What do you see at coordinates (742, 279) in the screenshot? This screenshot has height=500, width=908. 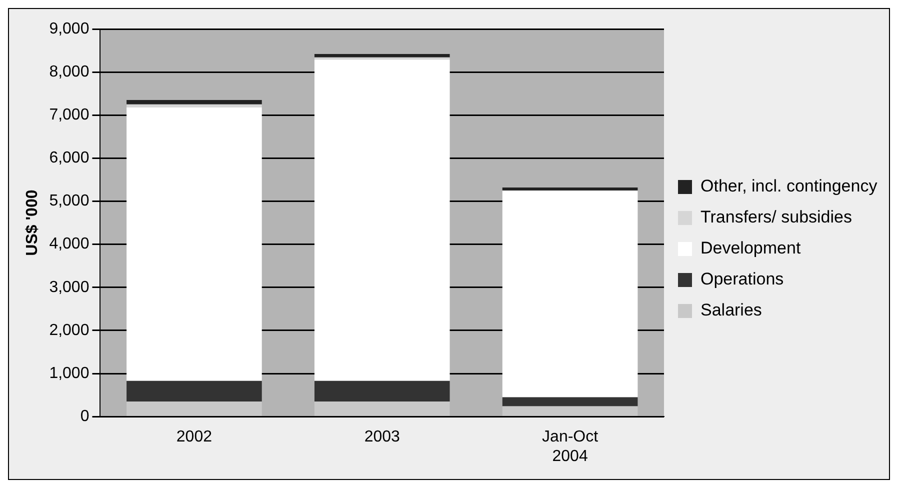 I see `legend-label: Operations` at bounding box center [742, 279].